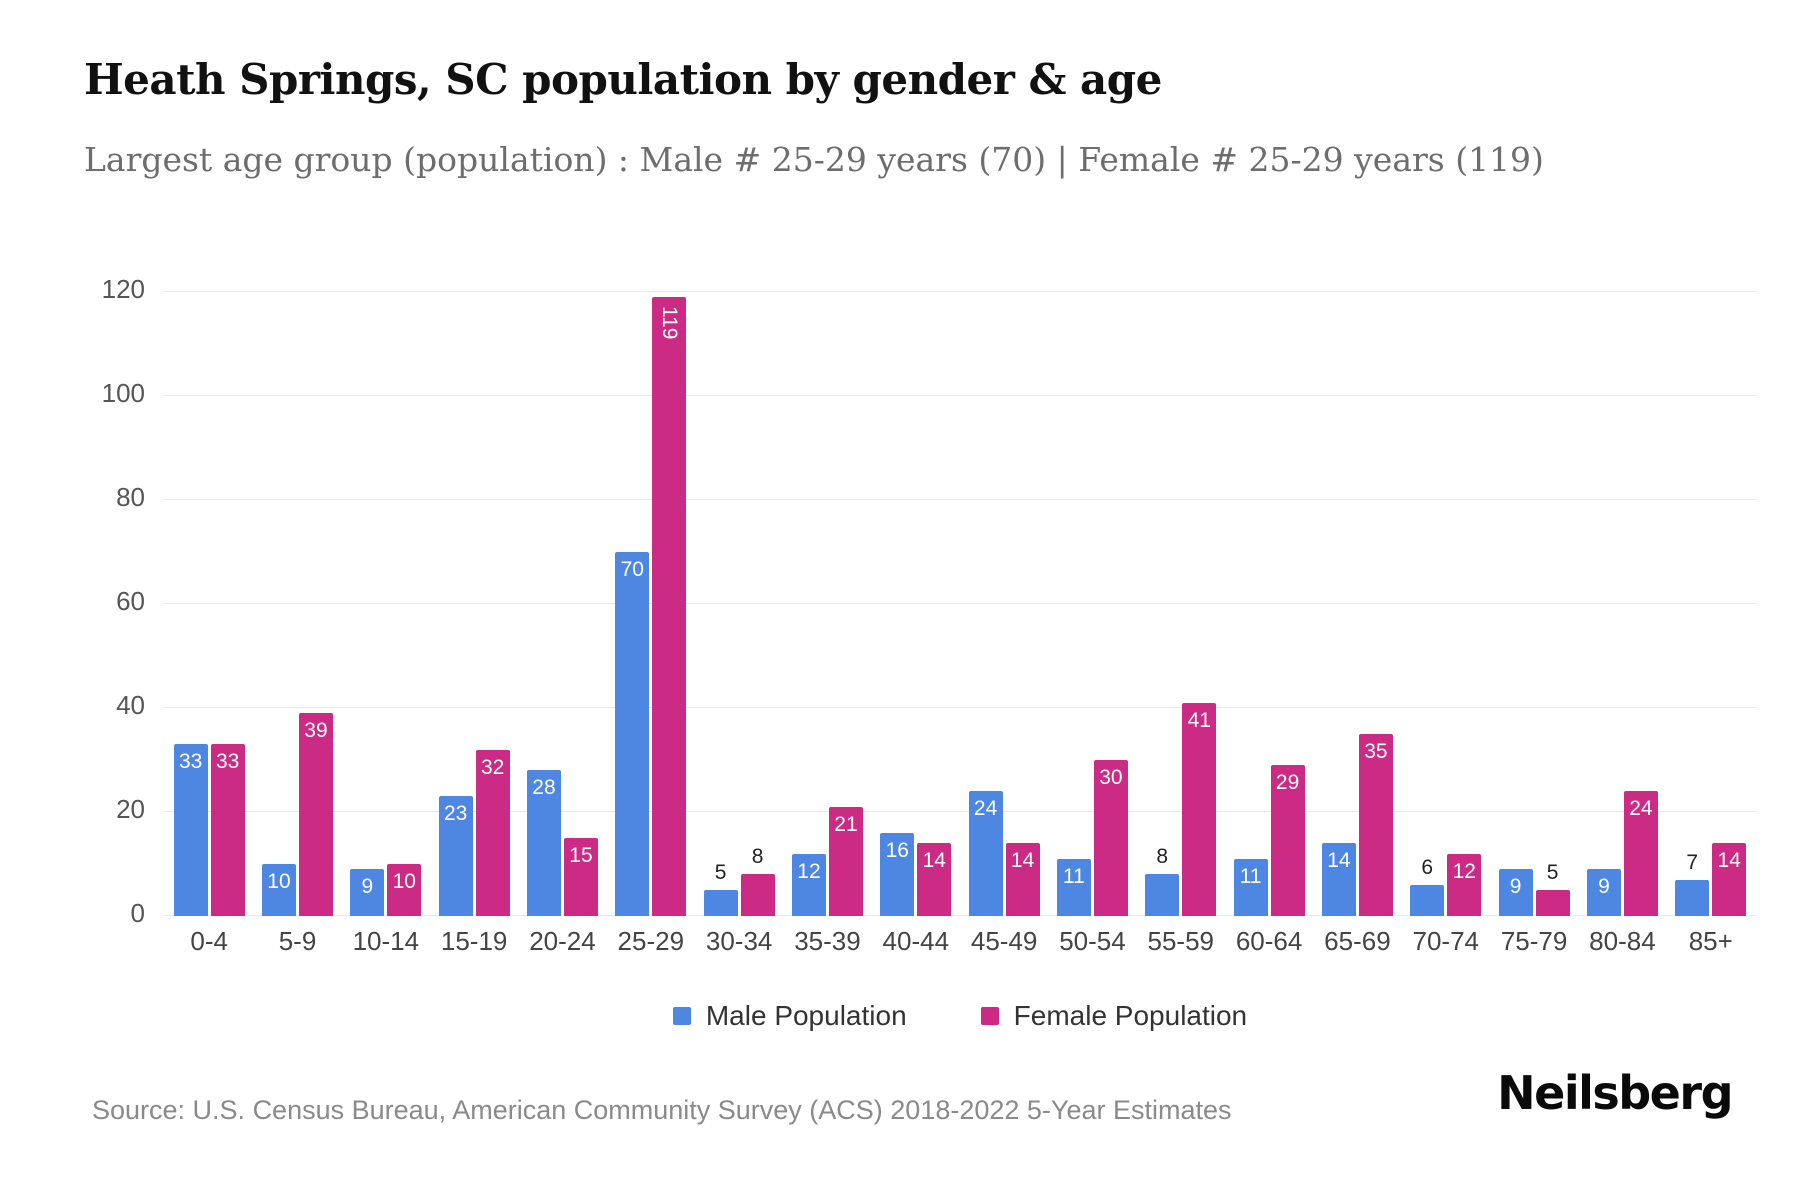 This screenshot has height=1200, width=1800. What do you see at coordinates (897, 850) in the screenshot?
I see `bar-value-label: 16` at bounding box center [897, 850].